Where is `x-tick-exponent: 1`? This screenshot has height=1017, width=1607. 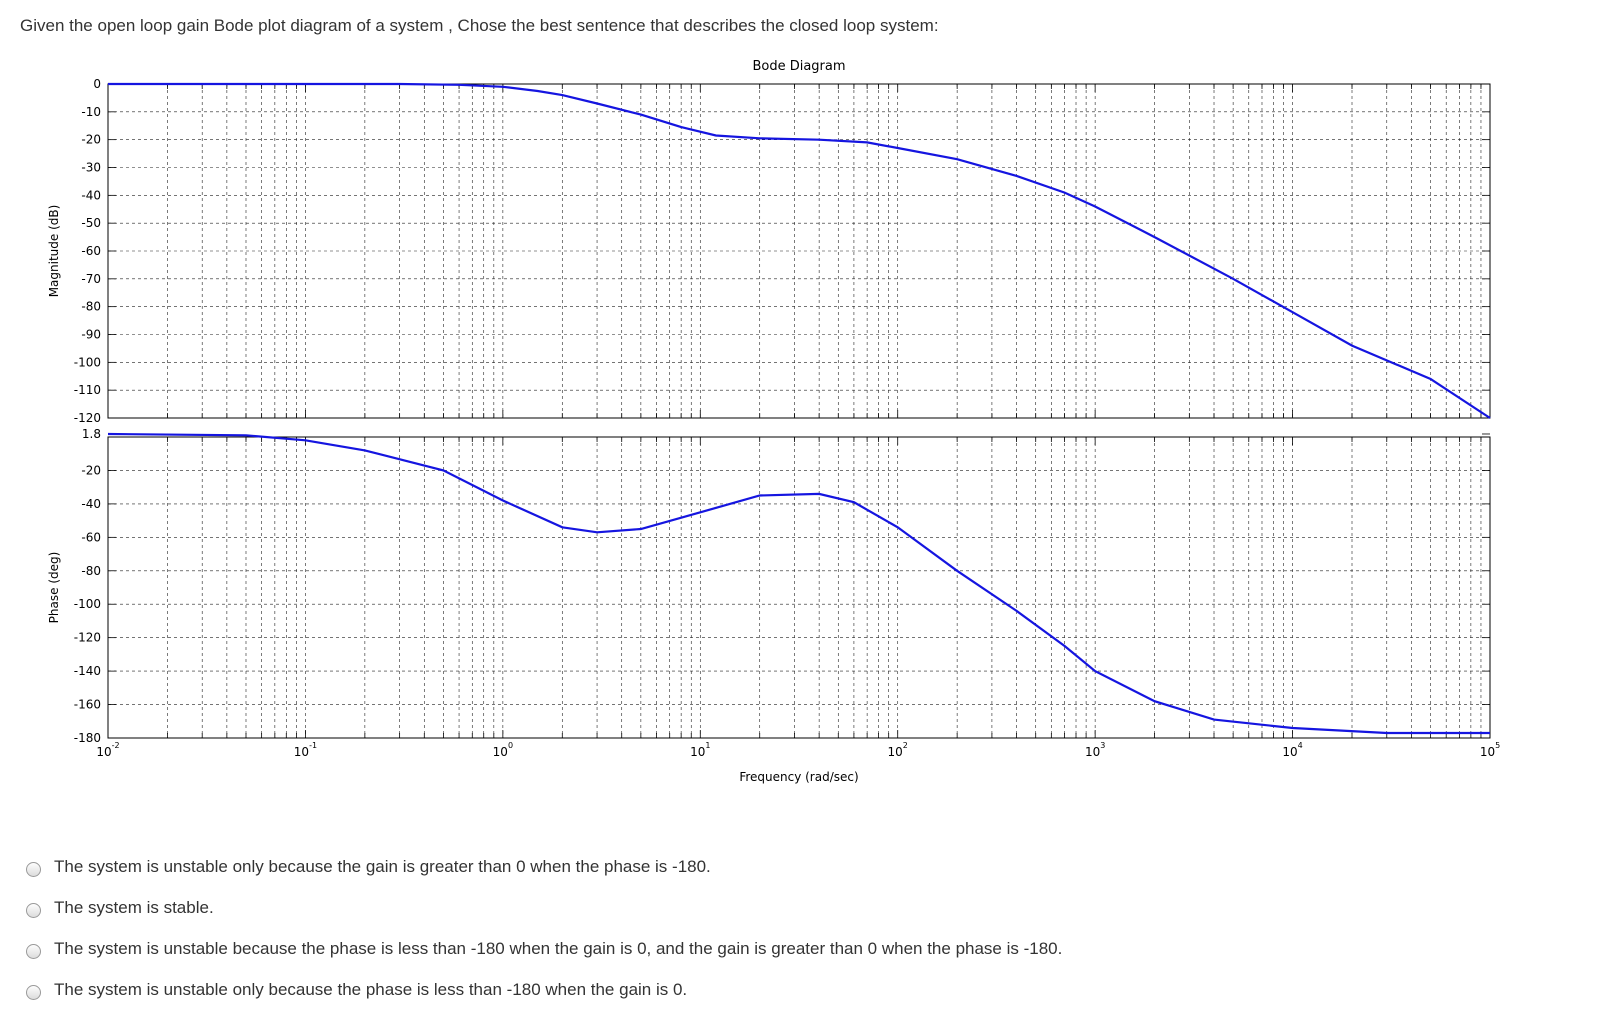
x-tick-exponent: 1 is located at coordinates (707, 745).